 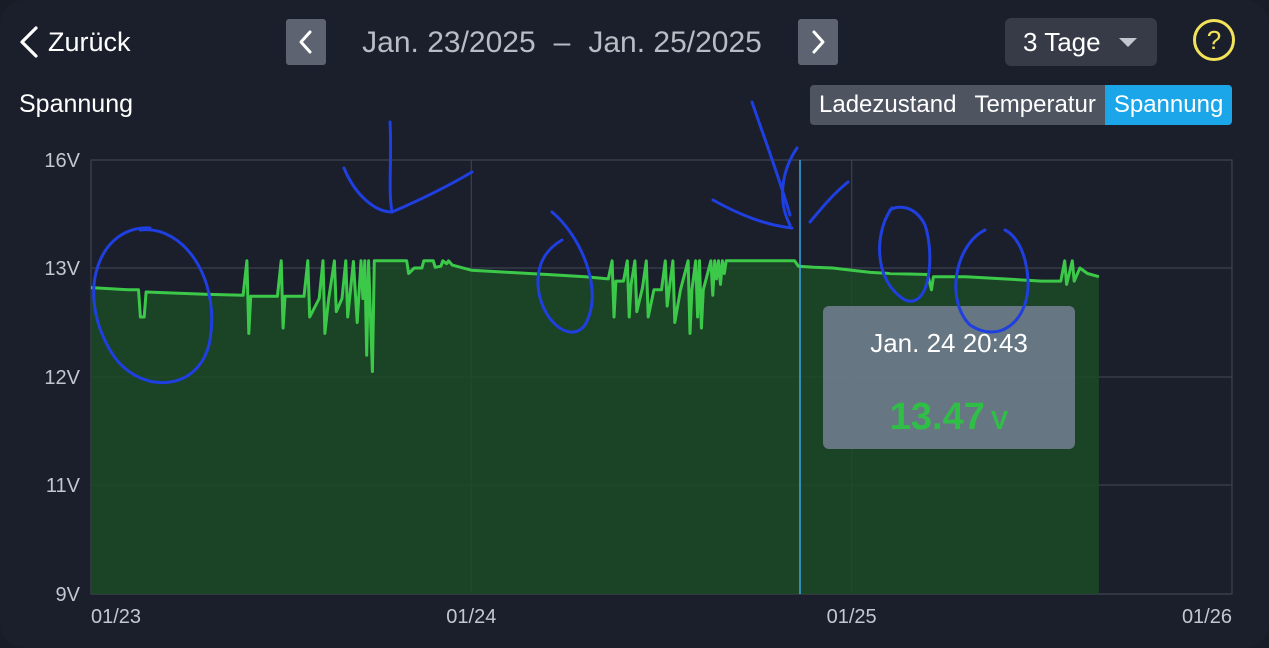 What do you see at coordinates (62, 161) in the screenshot?
I see `y-tick-label: 16V` at bounding box center [62, 161].